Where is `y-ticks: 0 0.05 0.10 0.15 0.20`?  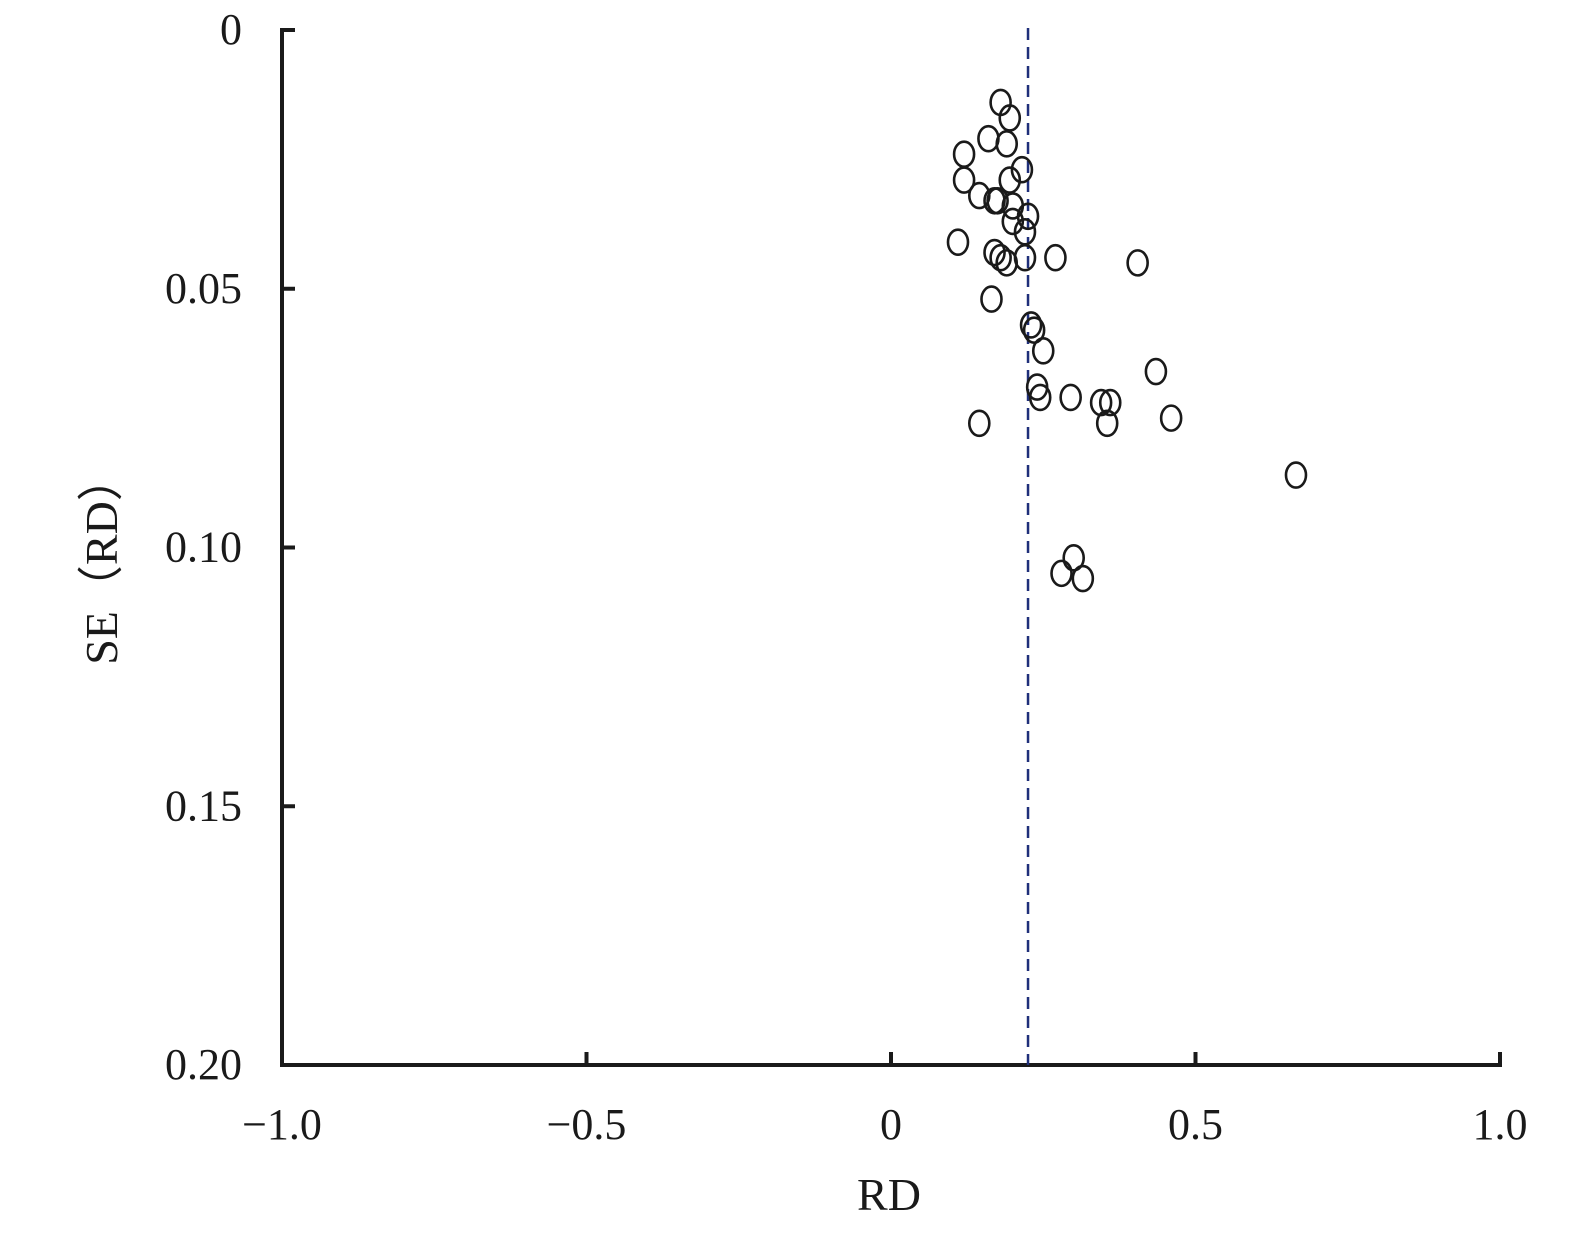
y-ticks: 0 0.05 0.10 0.15 0.20 is located at coordinates (230, 547).